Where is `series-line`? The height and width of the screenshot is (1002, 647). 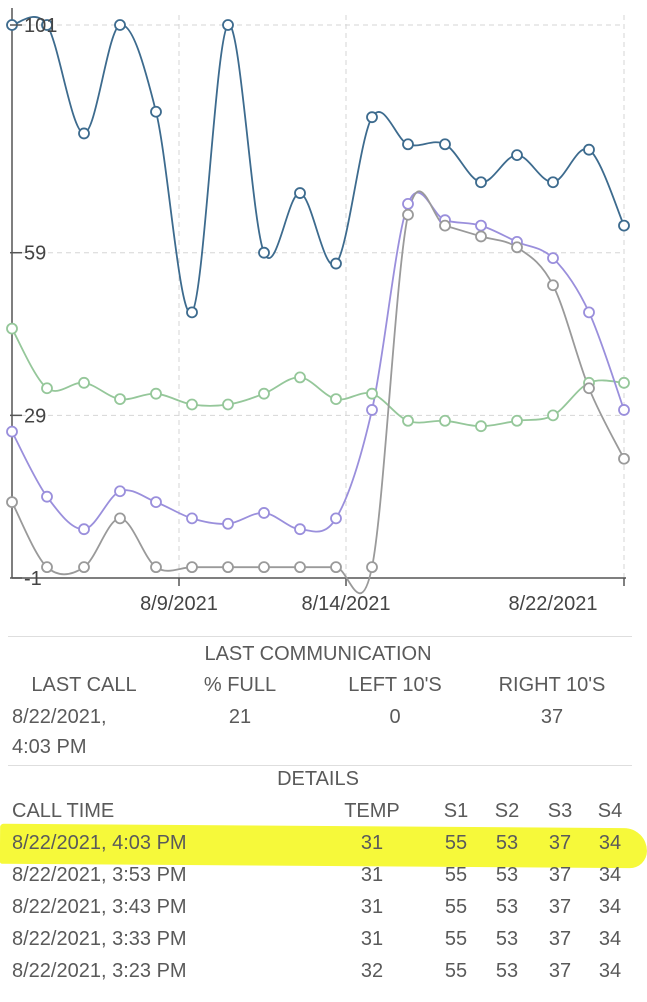
series-line is located at coordinates (318, 378).